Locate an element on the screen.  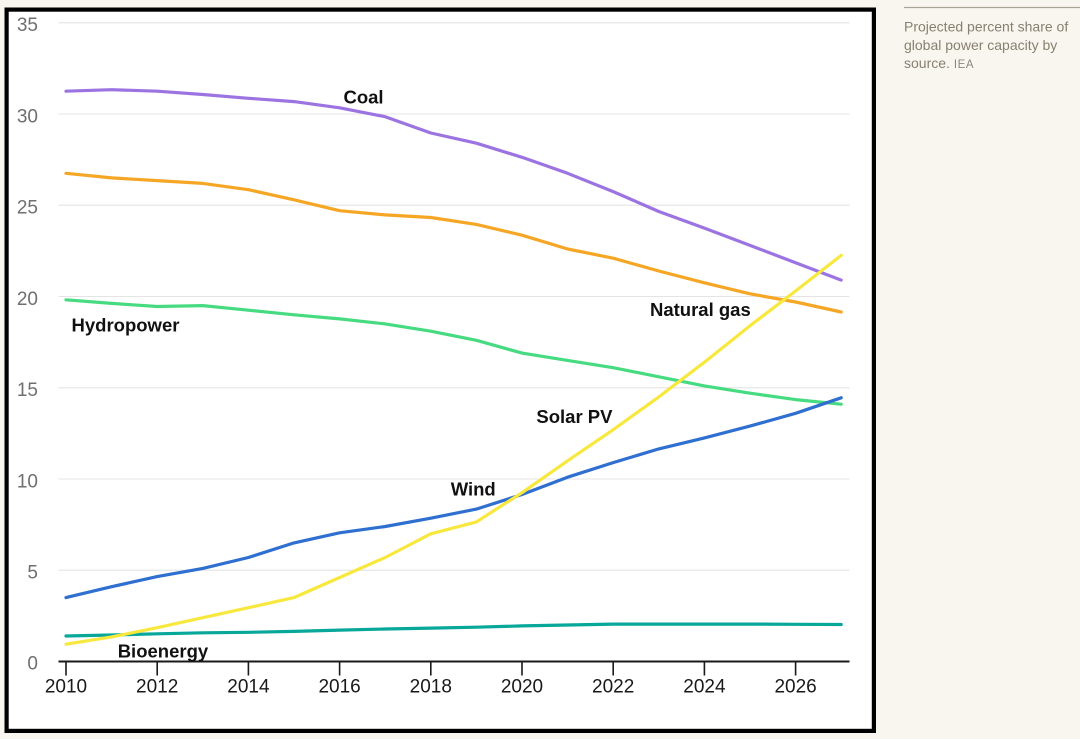
svg-text: 35 is located at coordinates (27, 25).